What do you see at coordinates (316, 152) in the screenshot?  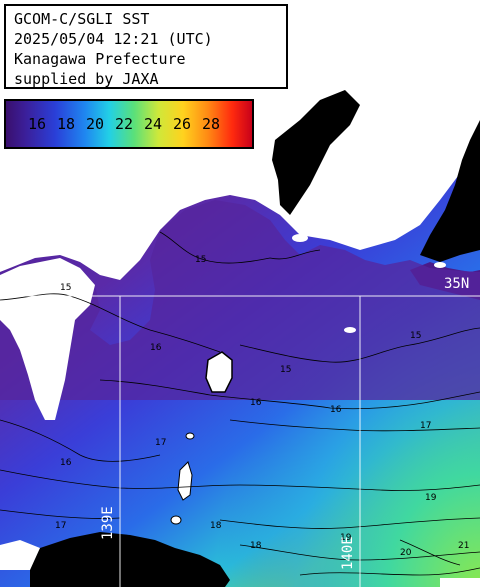 I see `land-mainland-north` at bounding box center [316, 152].